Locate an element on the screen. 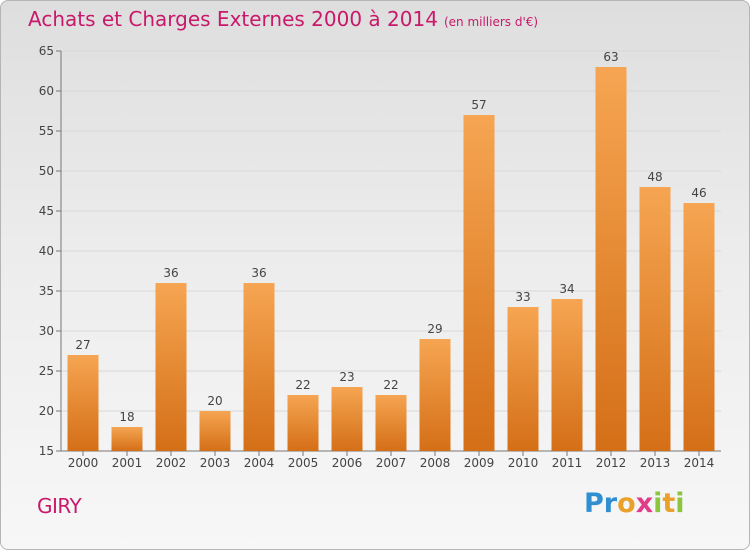  data-label: 34 is located at coordinates (566, 289).